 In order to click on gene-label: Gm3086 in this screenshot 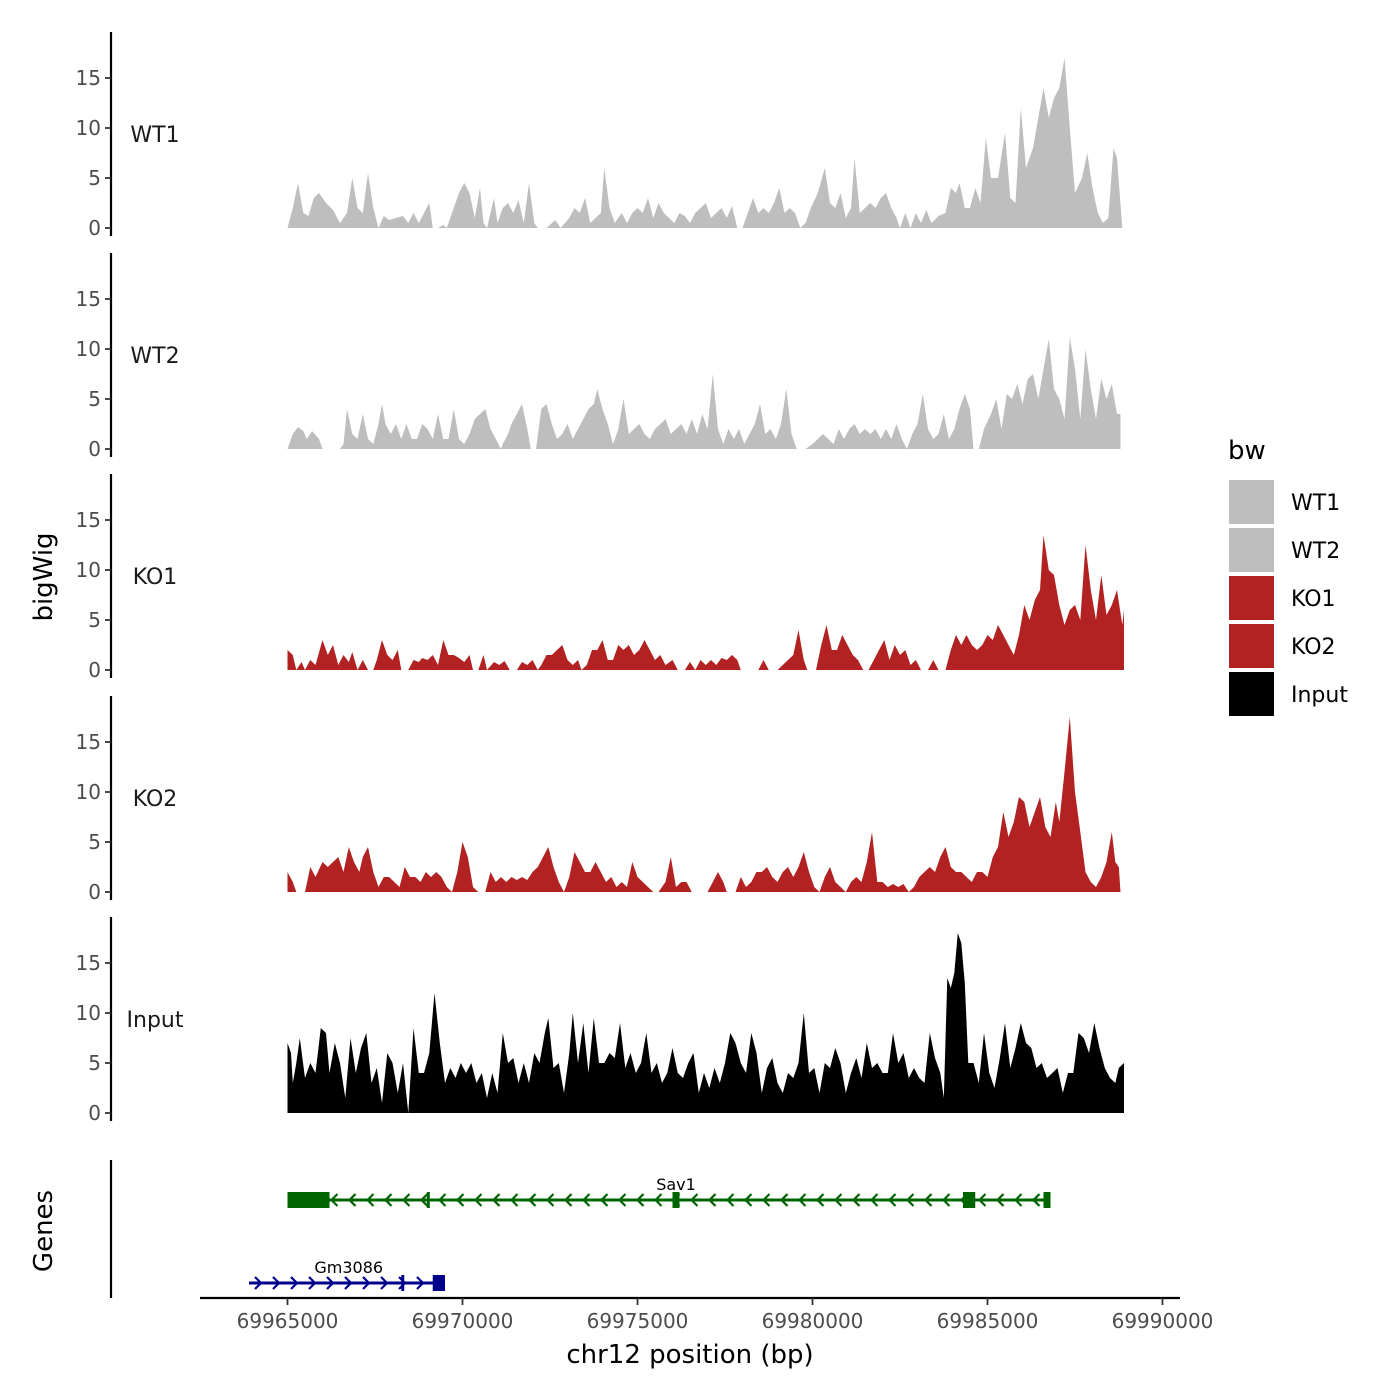, I will do `click(348, 1267)`.